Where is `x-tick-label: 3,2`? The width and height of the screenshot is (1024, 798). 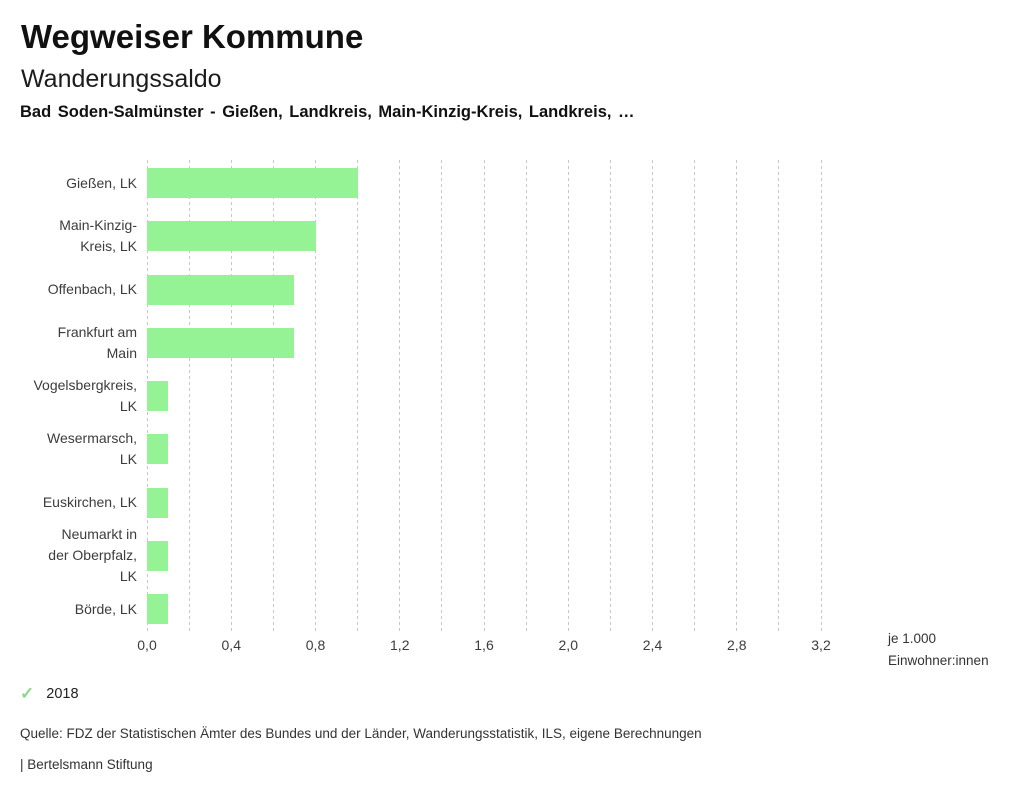
x-tick-label: 3,2 is located at coordinates (821, 645).